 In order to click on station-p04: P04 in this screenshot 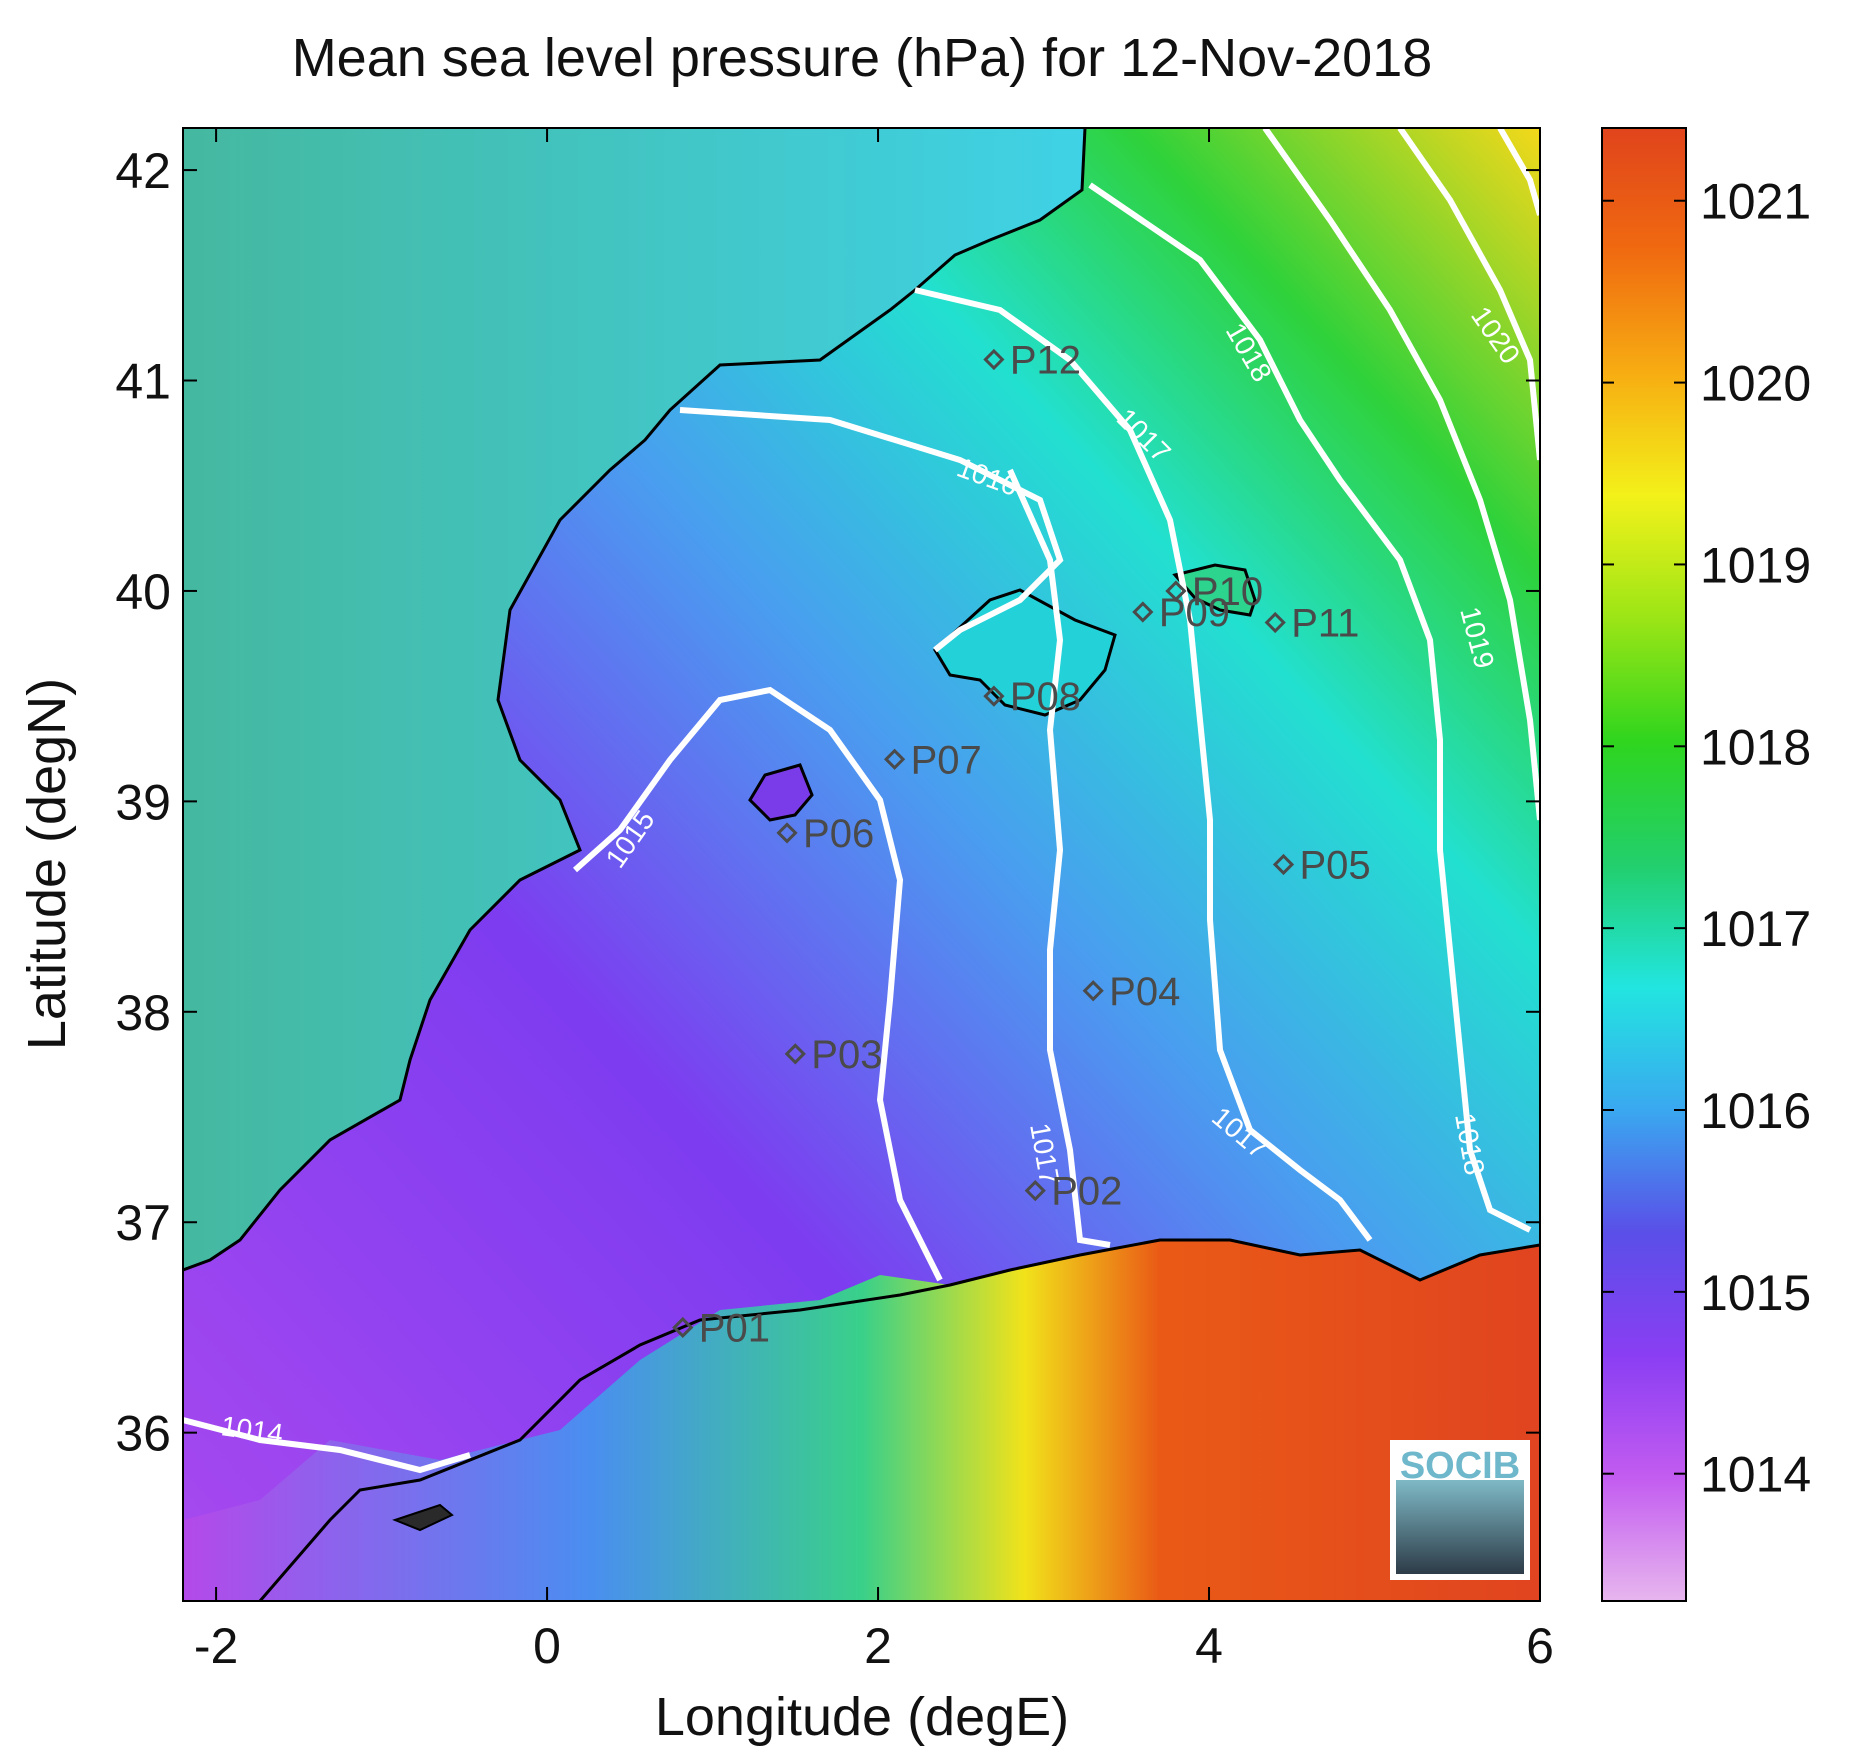, I will do `click(1131, 992)`.